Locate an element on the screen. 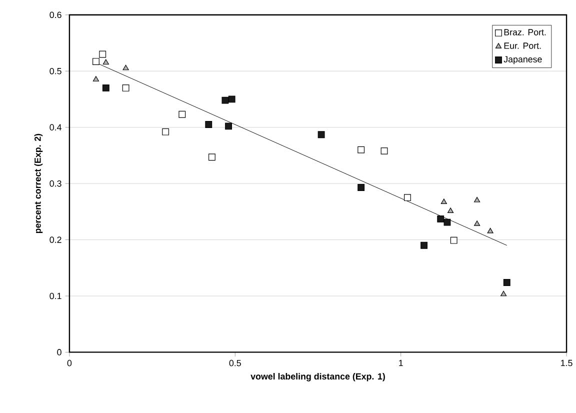 The image size is (576, 413). x-tick-label: 1.5 is located at coordinates (566, 363).